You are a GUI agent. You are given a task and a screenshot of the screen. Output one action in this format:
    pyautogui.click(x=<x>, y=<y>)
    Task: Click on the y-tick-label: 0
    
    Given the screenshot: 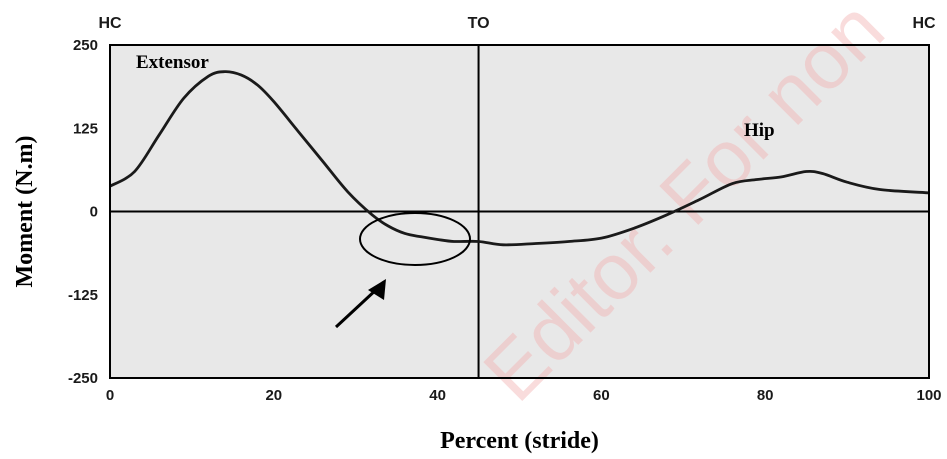 What is the action you would take?
    pyautogui.click(x=94, y=212)
    